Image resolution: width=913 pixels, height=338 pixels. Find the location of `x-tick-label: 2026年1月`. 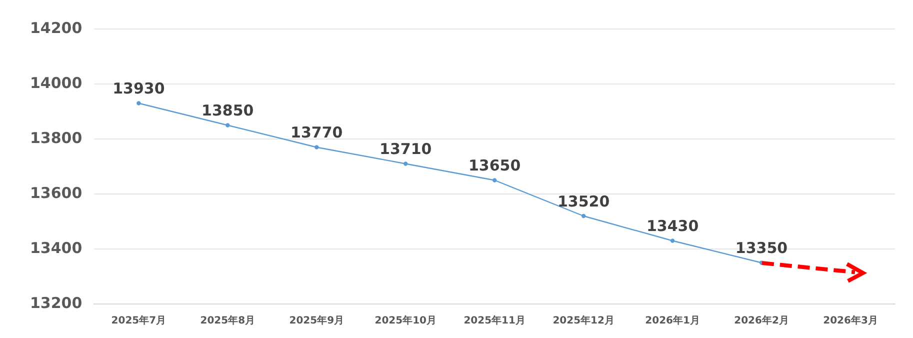

x-tick-label: 2026年1月 is located at coordinates (672, 320).